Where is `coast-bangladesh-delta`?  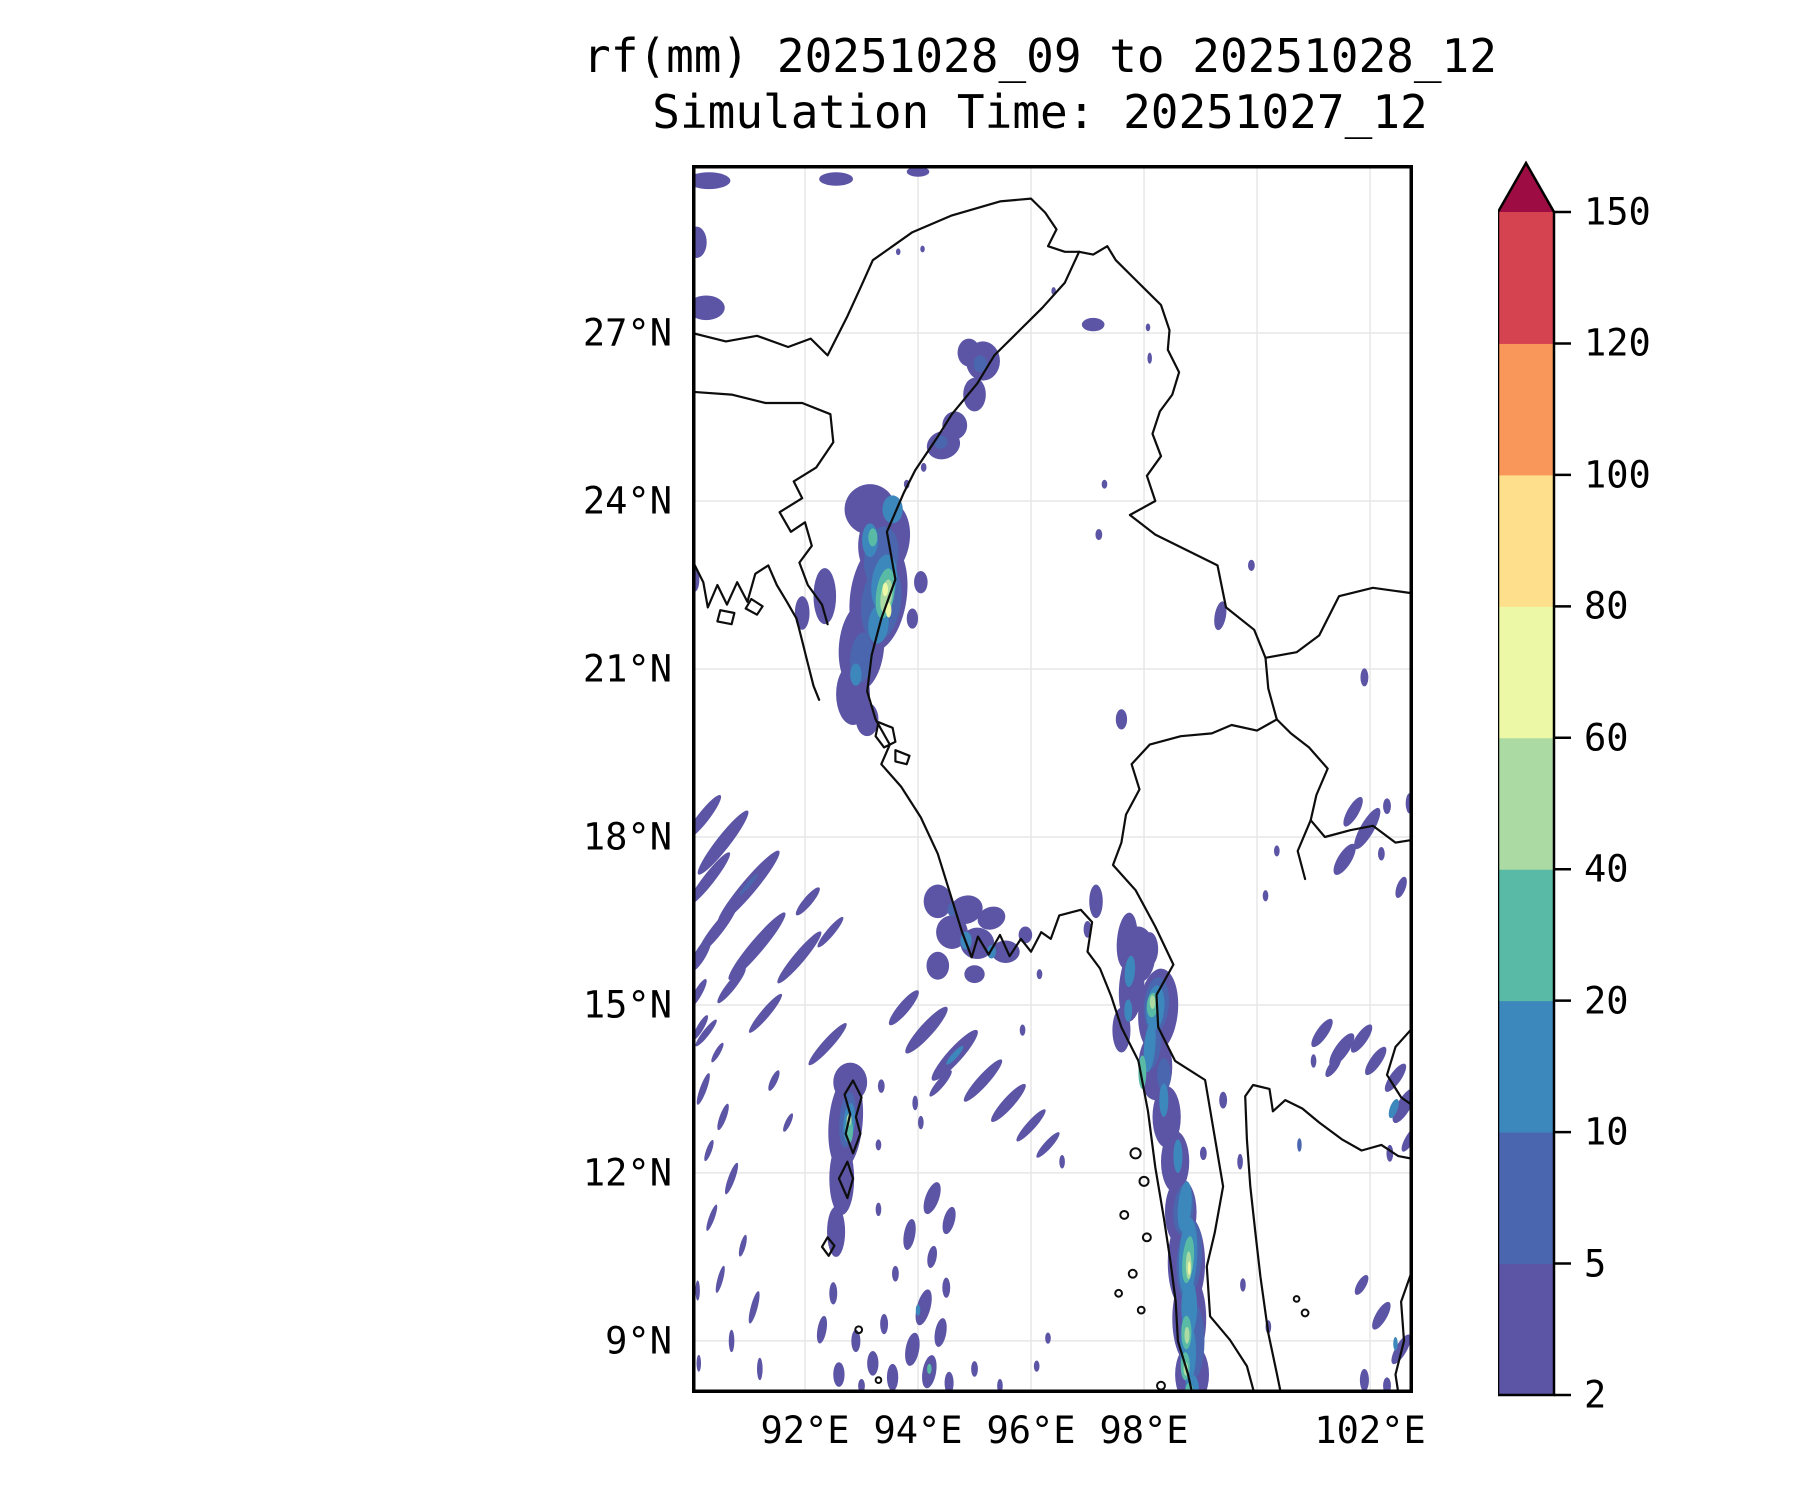
coast-bangladesh-delta is located at coordinates (756, 629).